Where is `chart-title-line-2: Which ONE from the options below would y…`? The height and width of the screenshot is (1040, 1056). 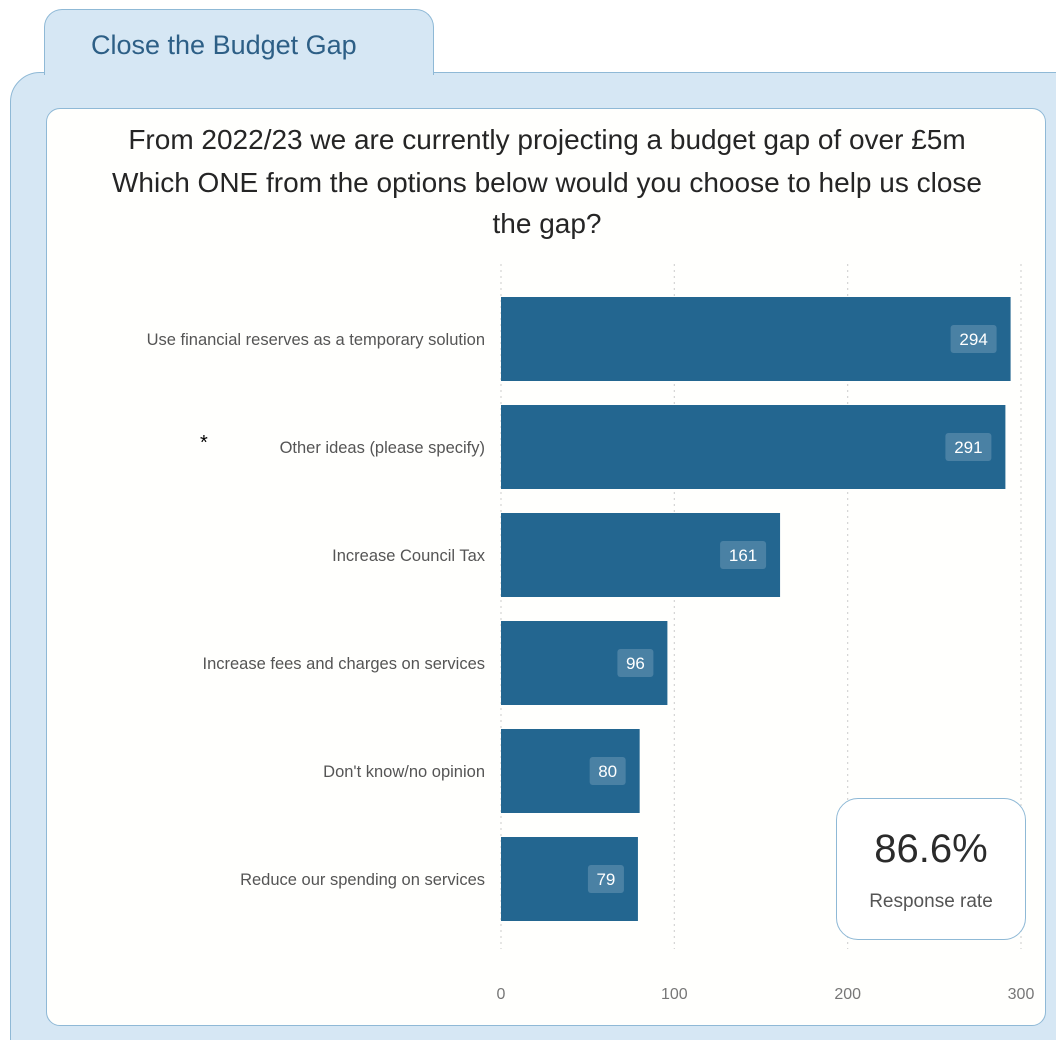 chart-title-line-2: Which ONE from the options below would y… is located at coordinates (546, 182).